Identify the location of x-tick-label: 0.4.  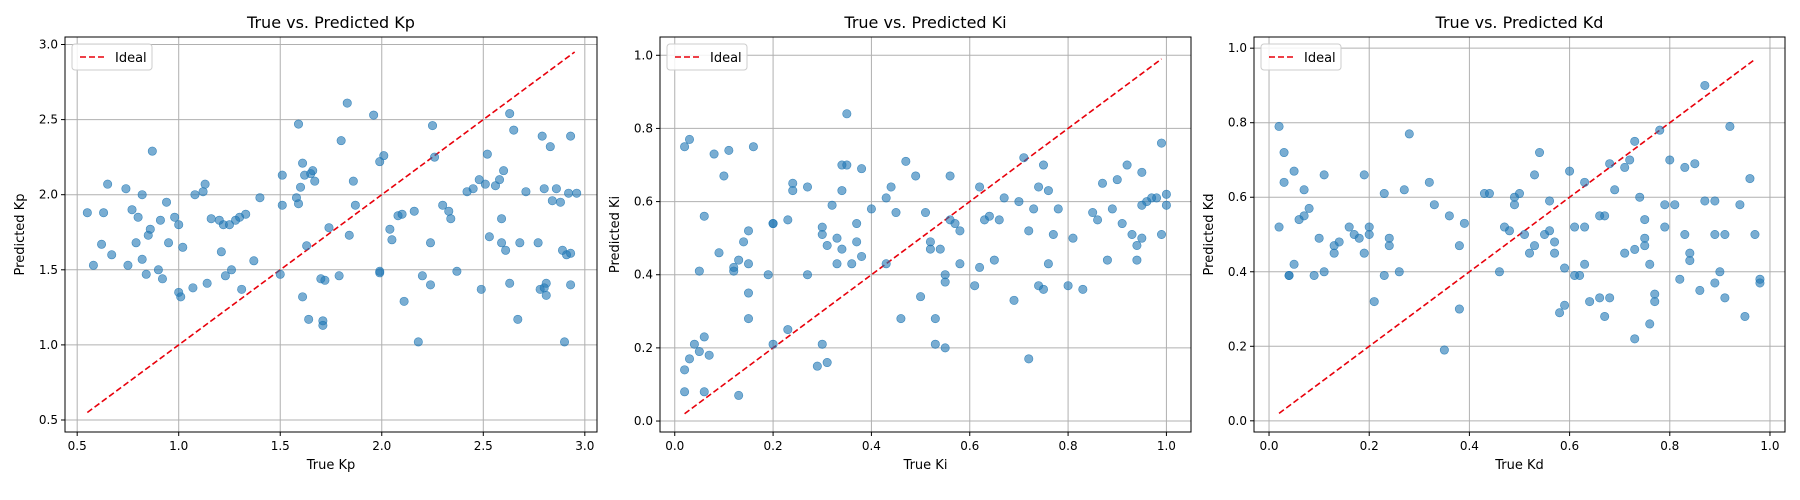
(1469, 446).